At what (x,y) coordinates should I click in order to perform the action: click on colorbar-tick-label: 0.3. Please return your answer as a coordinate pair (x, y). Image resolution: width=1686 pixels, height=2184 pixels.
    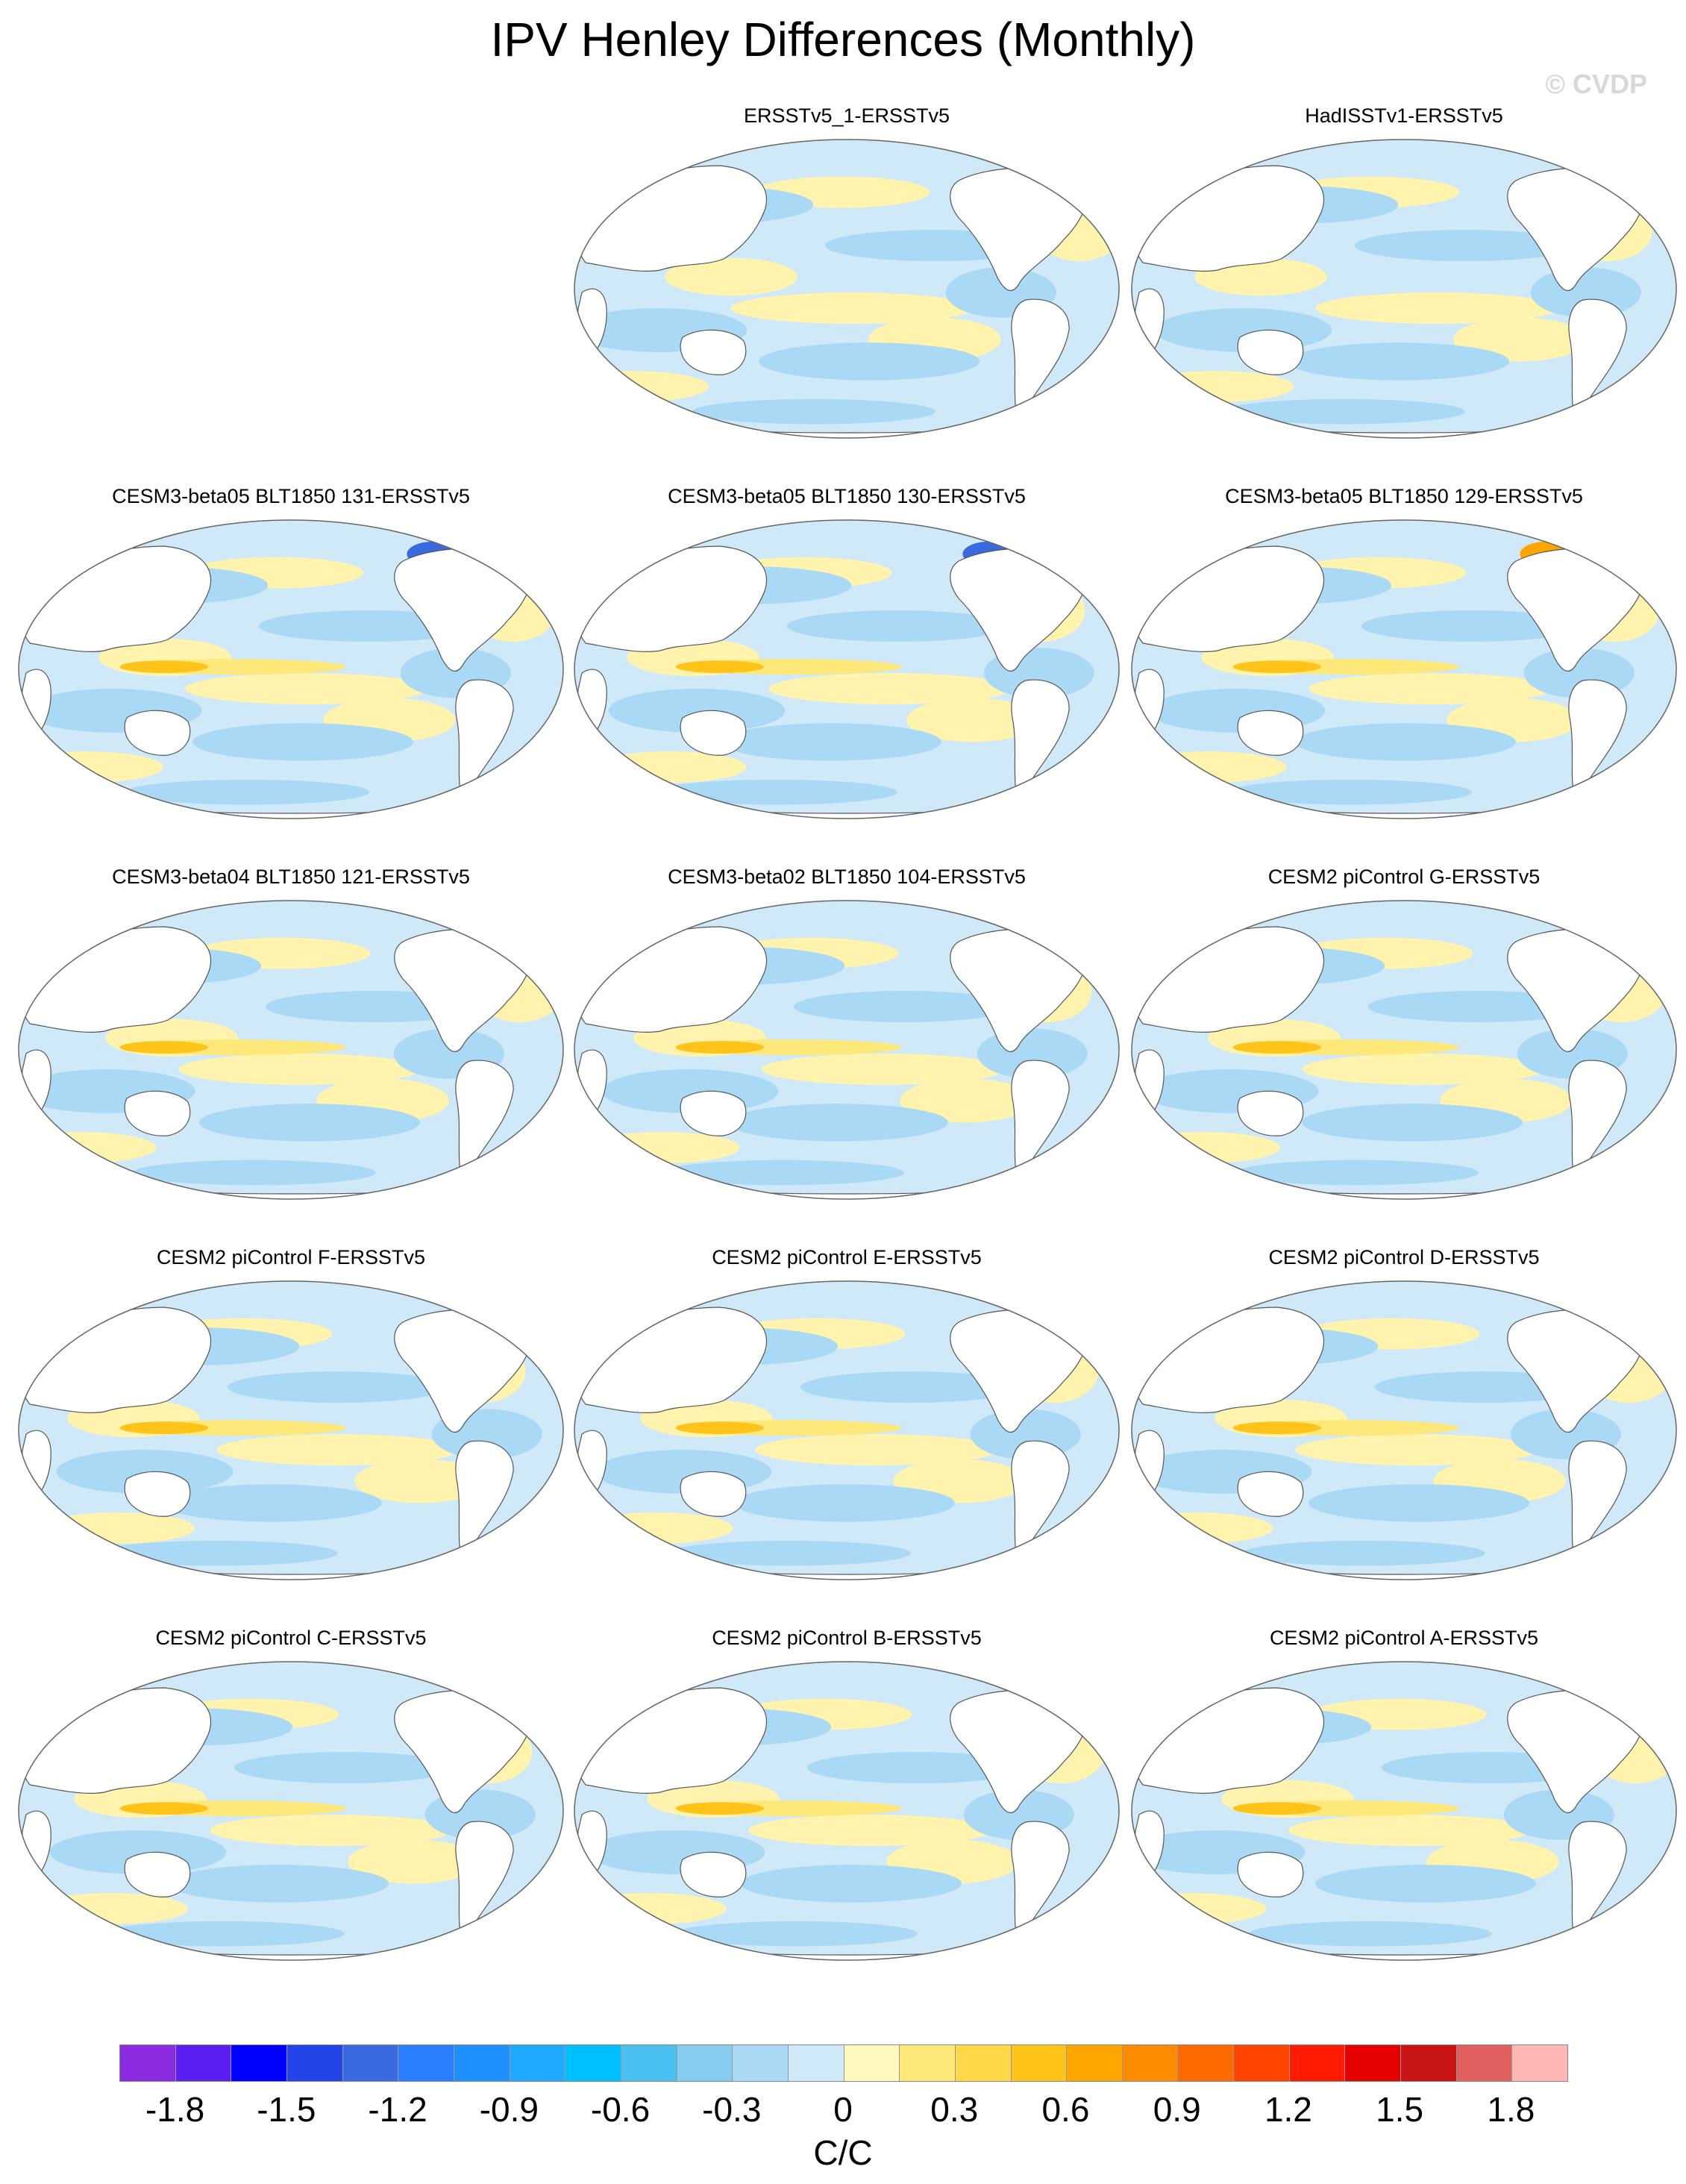
    Looking at the image, I should click on (954, 2109).